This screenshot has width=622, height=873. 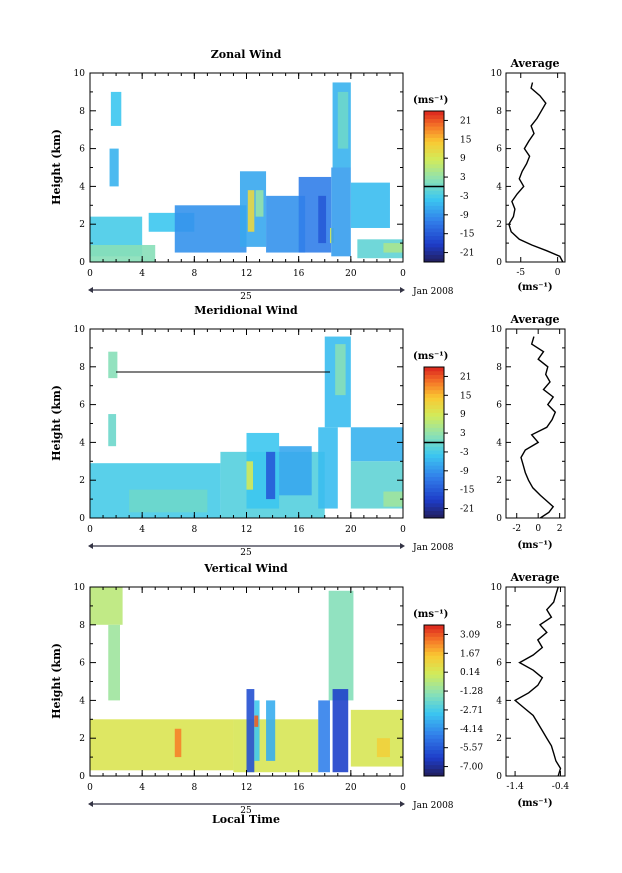 What do you see at coordinates (535, 167) in the screenshot?
I see `zonal-average-frame` at bounding box center [535, 167].